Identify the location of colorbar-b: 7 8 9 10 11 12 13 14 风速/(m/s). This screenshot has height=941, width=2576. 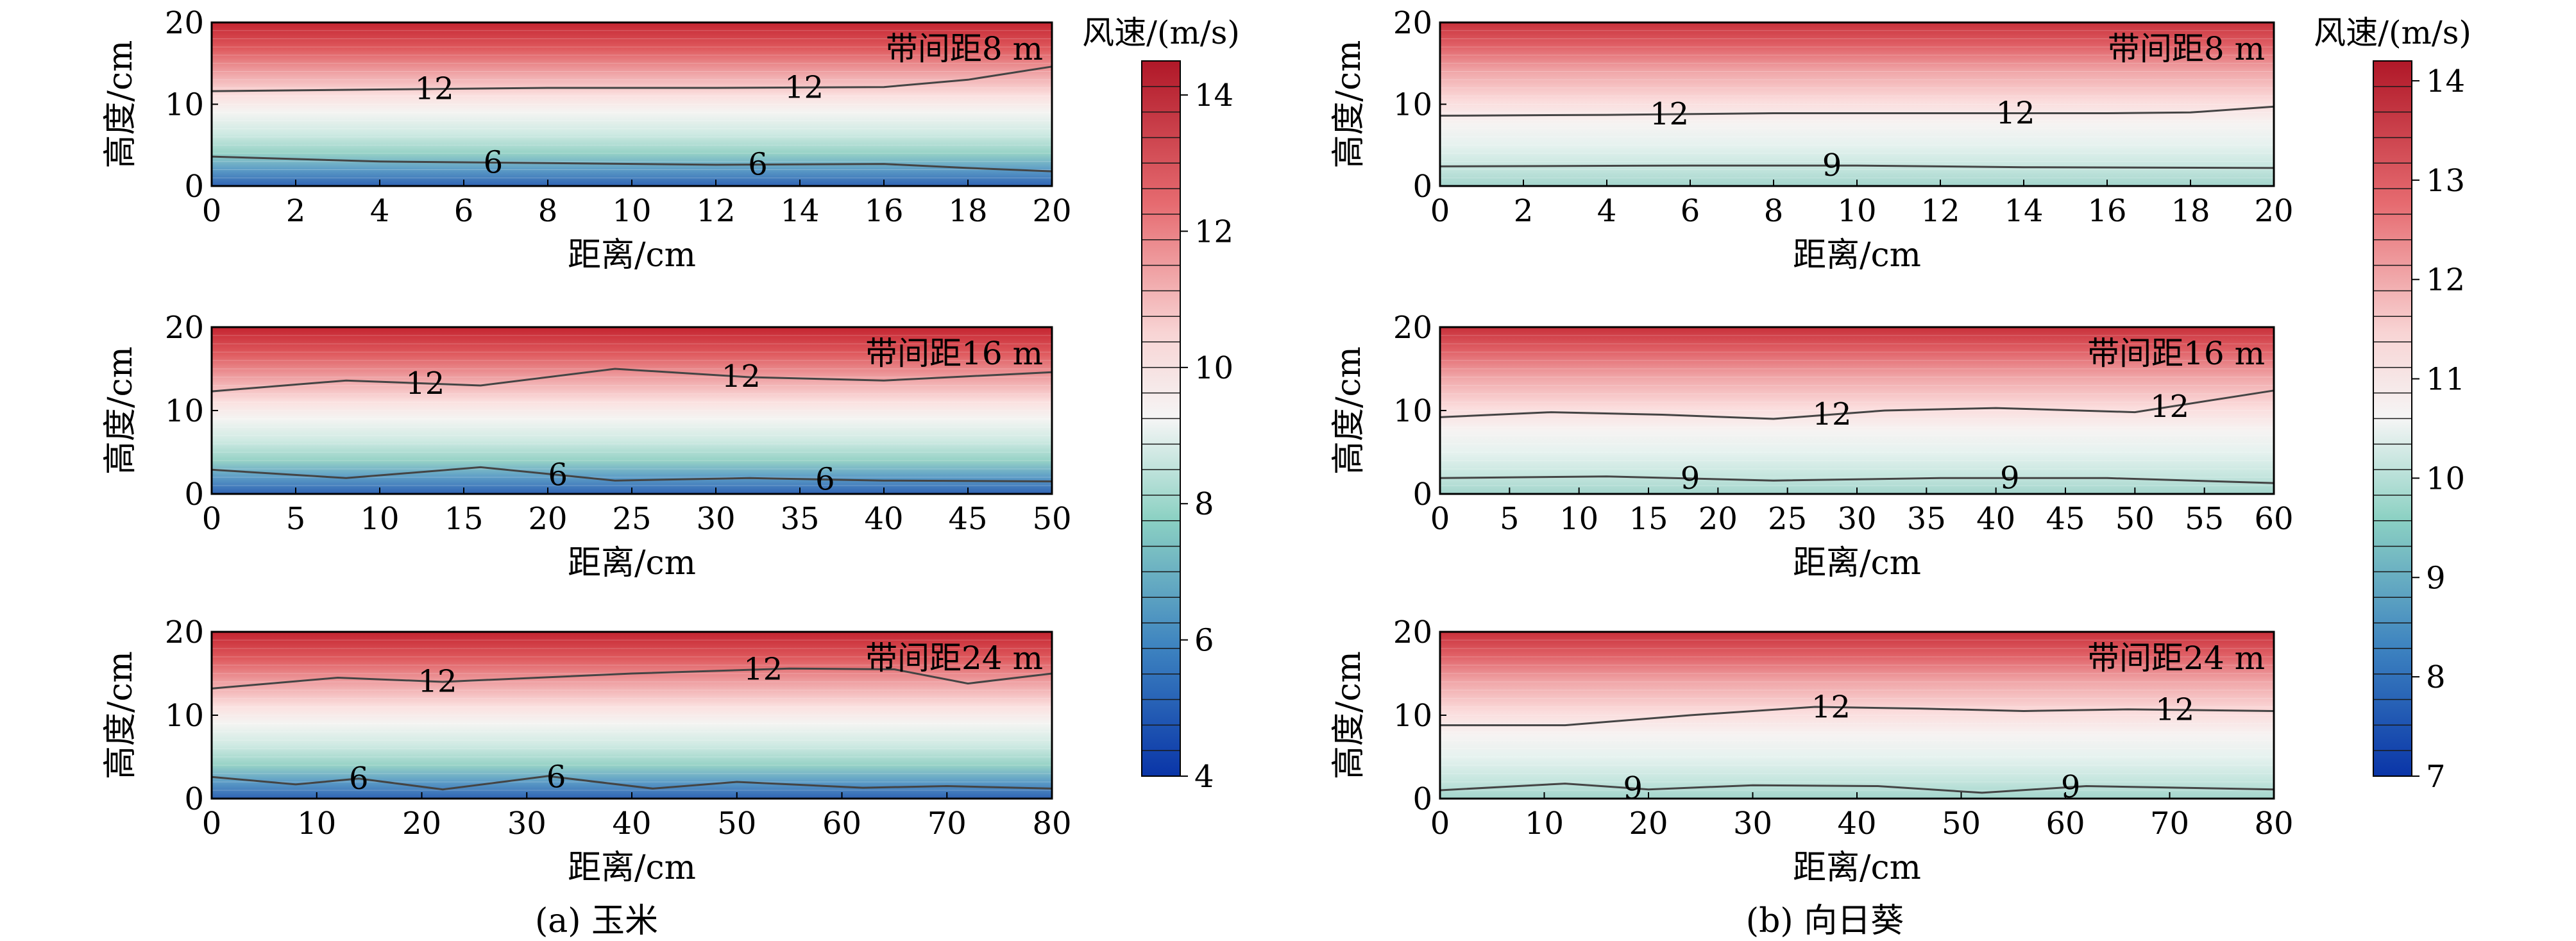
(2392, 405).